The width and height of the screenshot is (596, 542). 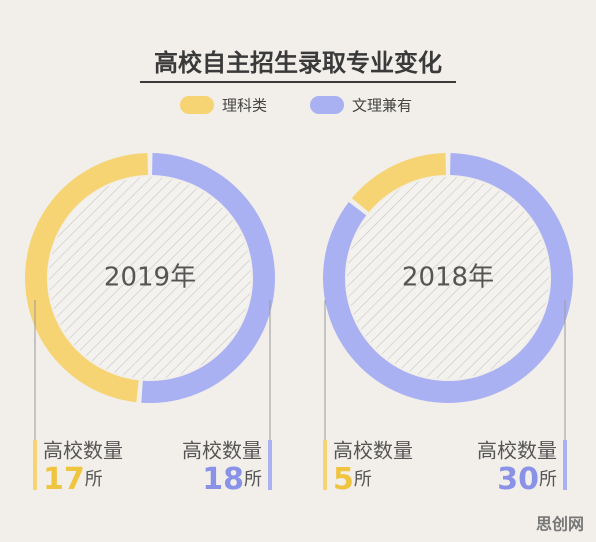 I want to click on center-label: 2018年, so click(x=448, y=278).